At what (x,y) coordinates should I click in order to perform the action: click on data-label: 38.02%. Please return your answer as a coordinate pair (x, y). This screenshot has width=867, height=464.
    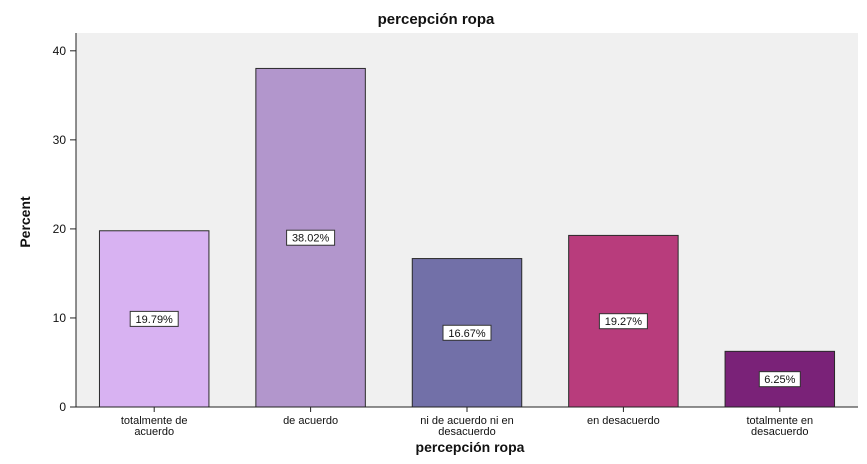
    Looking at the image, I should click on (311, 237).